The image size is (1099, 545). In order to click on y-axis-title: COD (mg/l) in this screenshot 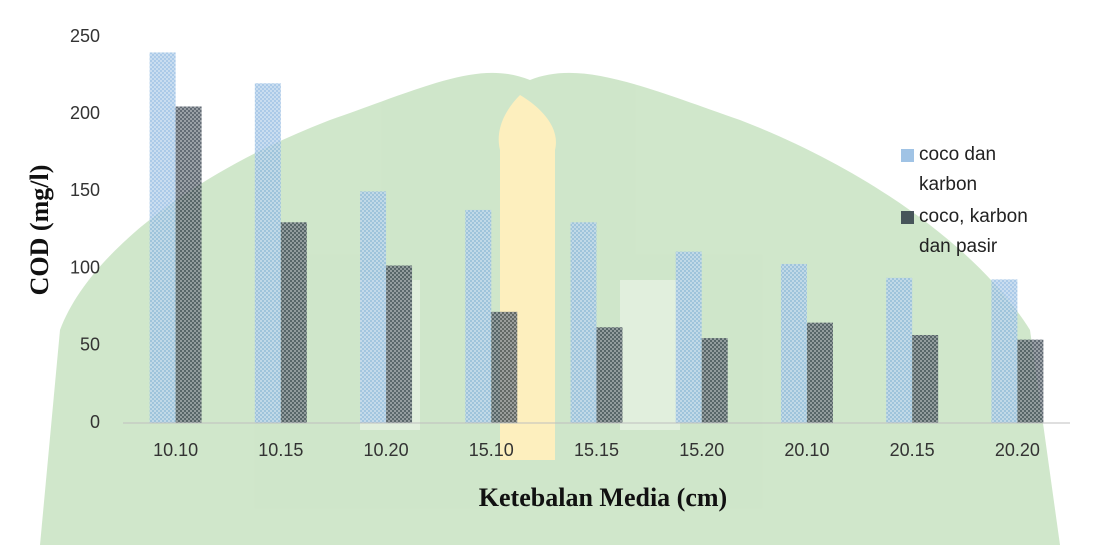, I will do `click(39, 230)`.